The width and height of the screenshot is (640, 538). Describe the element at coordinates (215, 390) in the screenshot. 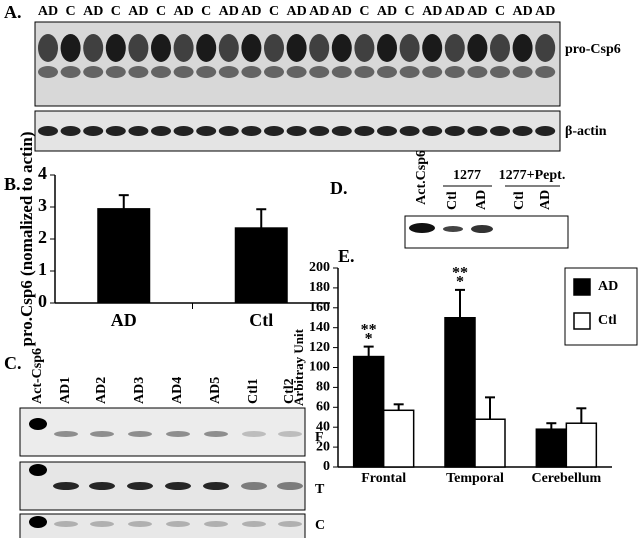

I see `lane-label: AD5` at that location.